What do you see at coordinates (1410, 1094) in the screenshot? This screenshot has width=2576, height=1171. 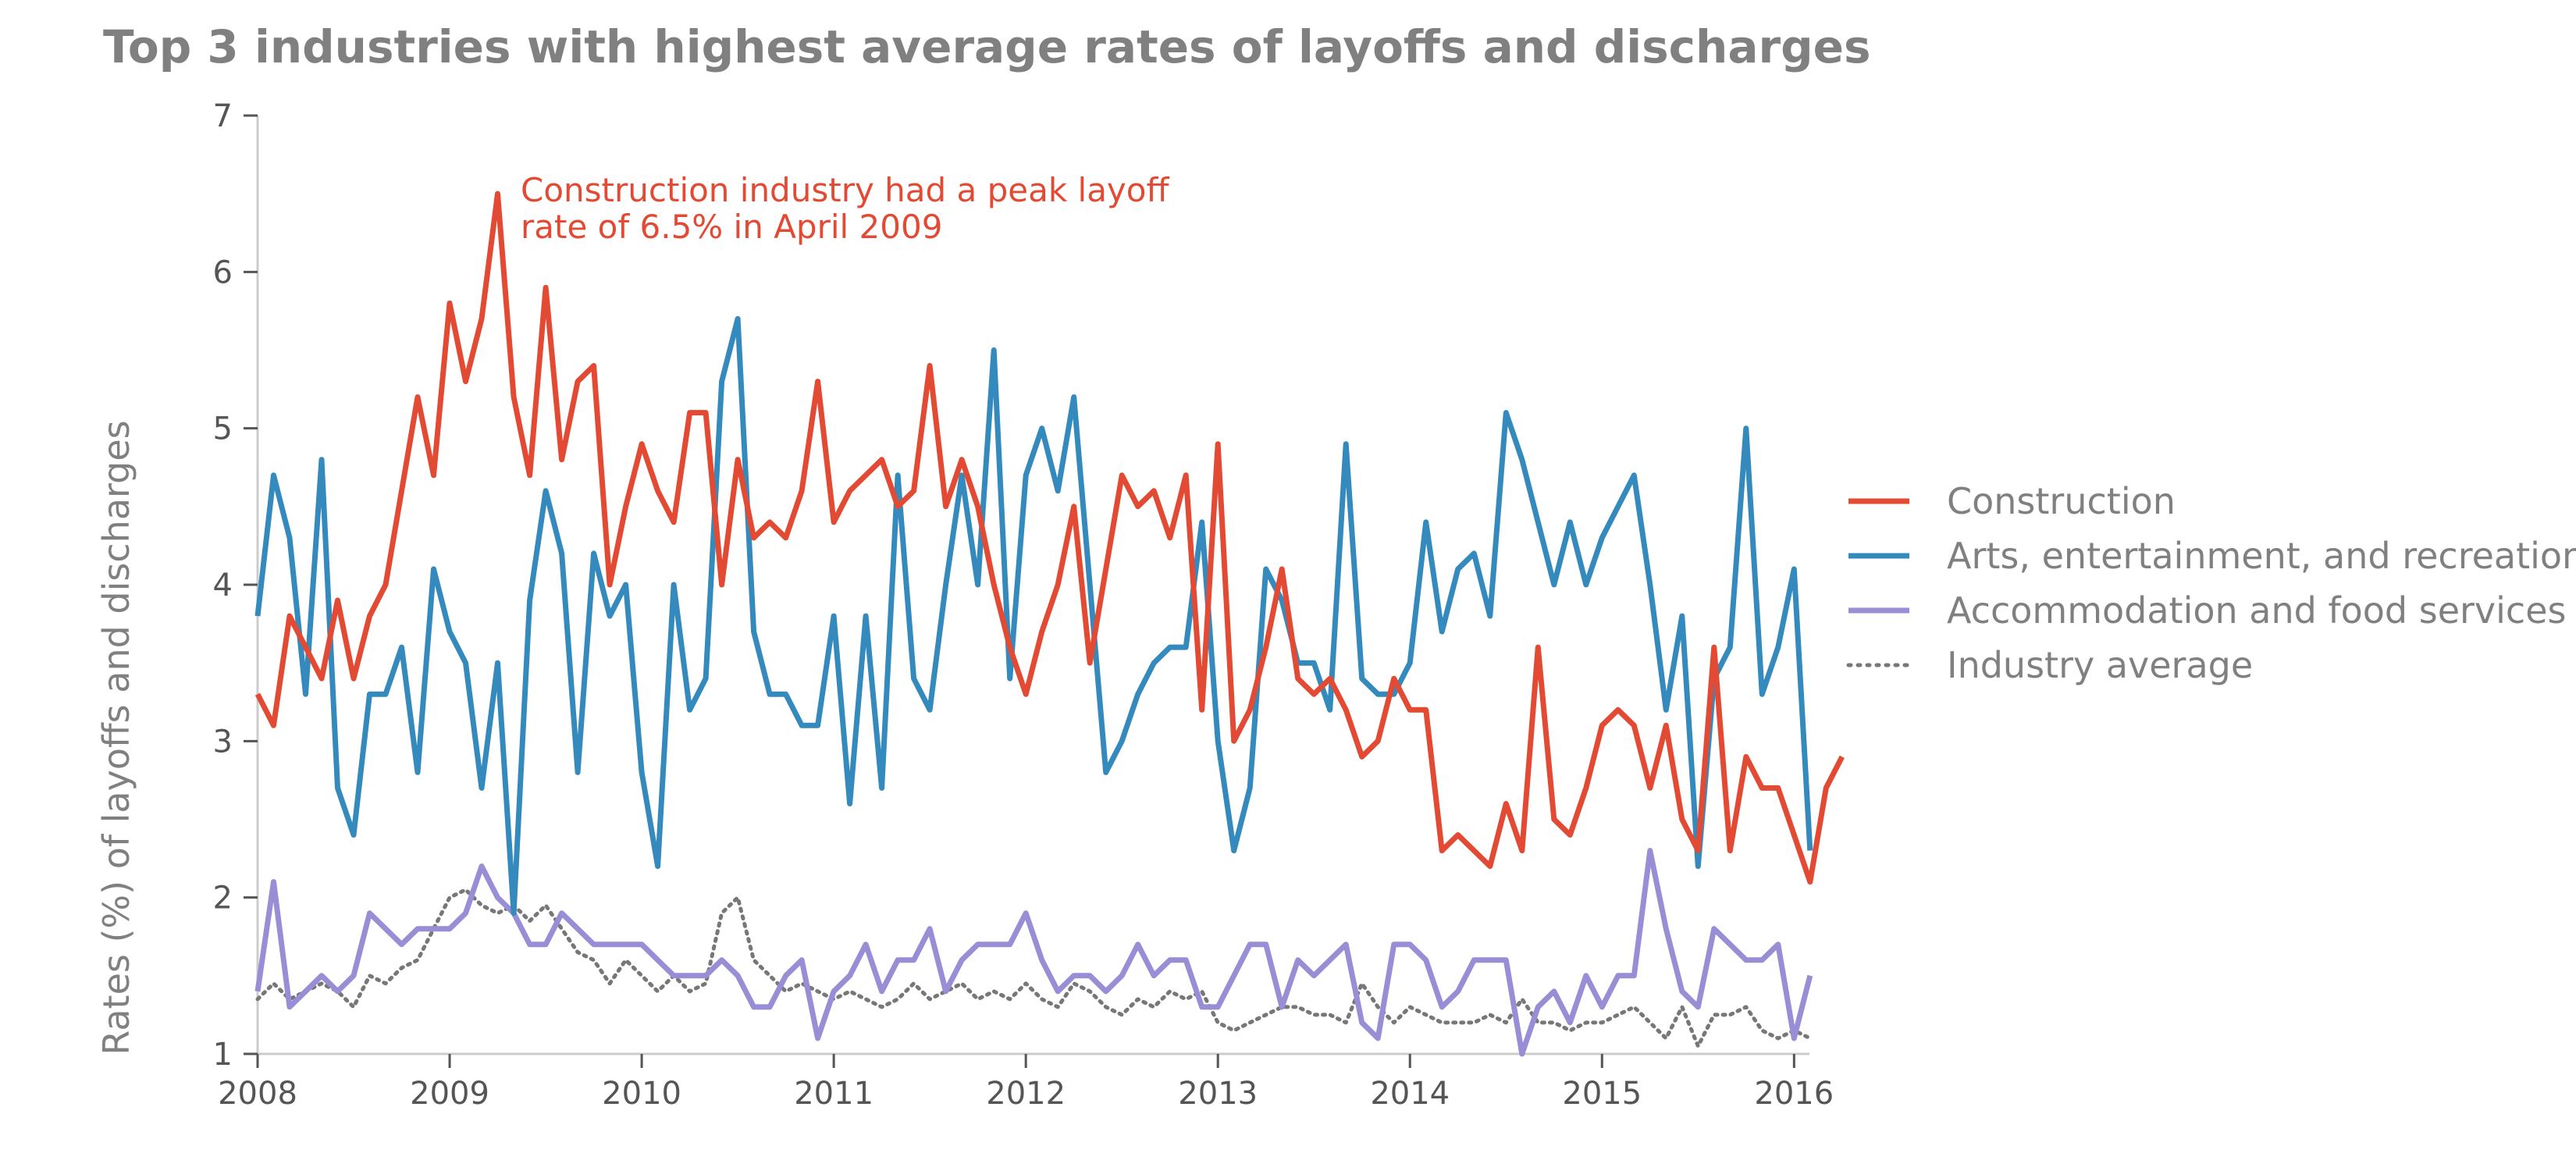 I see `x-tick-label: 2014` at bounding box center [1410, 1094].